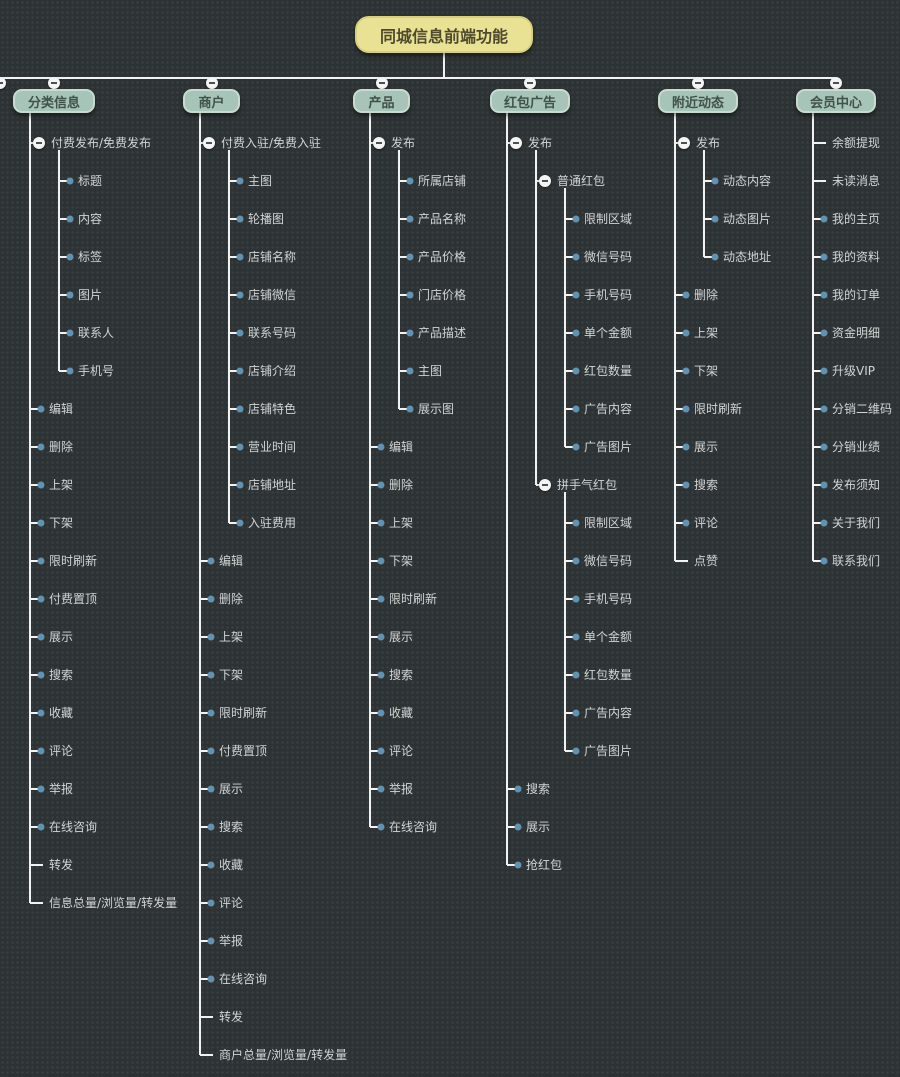 Image resolution: width=900 pixels, height=1077 pixels. What do you see at coordinates (90, 257) in the screenshot?
I see `node-label: 标签` at bounding box center [90, 257].